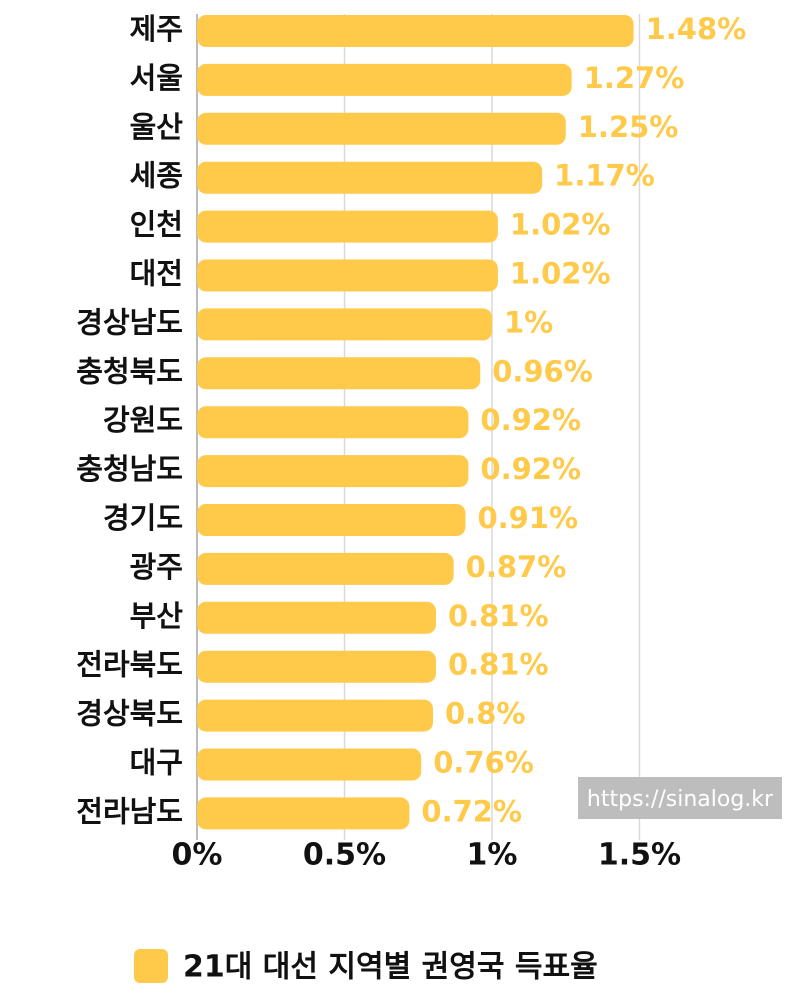 The height and width of the screenshot is (1000, 800). What do you see at coordinates (143, 420) in the screenshot?
I see `category-label: 강원도` at bounding box center [143, 420].